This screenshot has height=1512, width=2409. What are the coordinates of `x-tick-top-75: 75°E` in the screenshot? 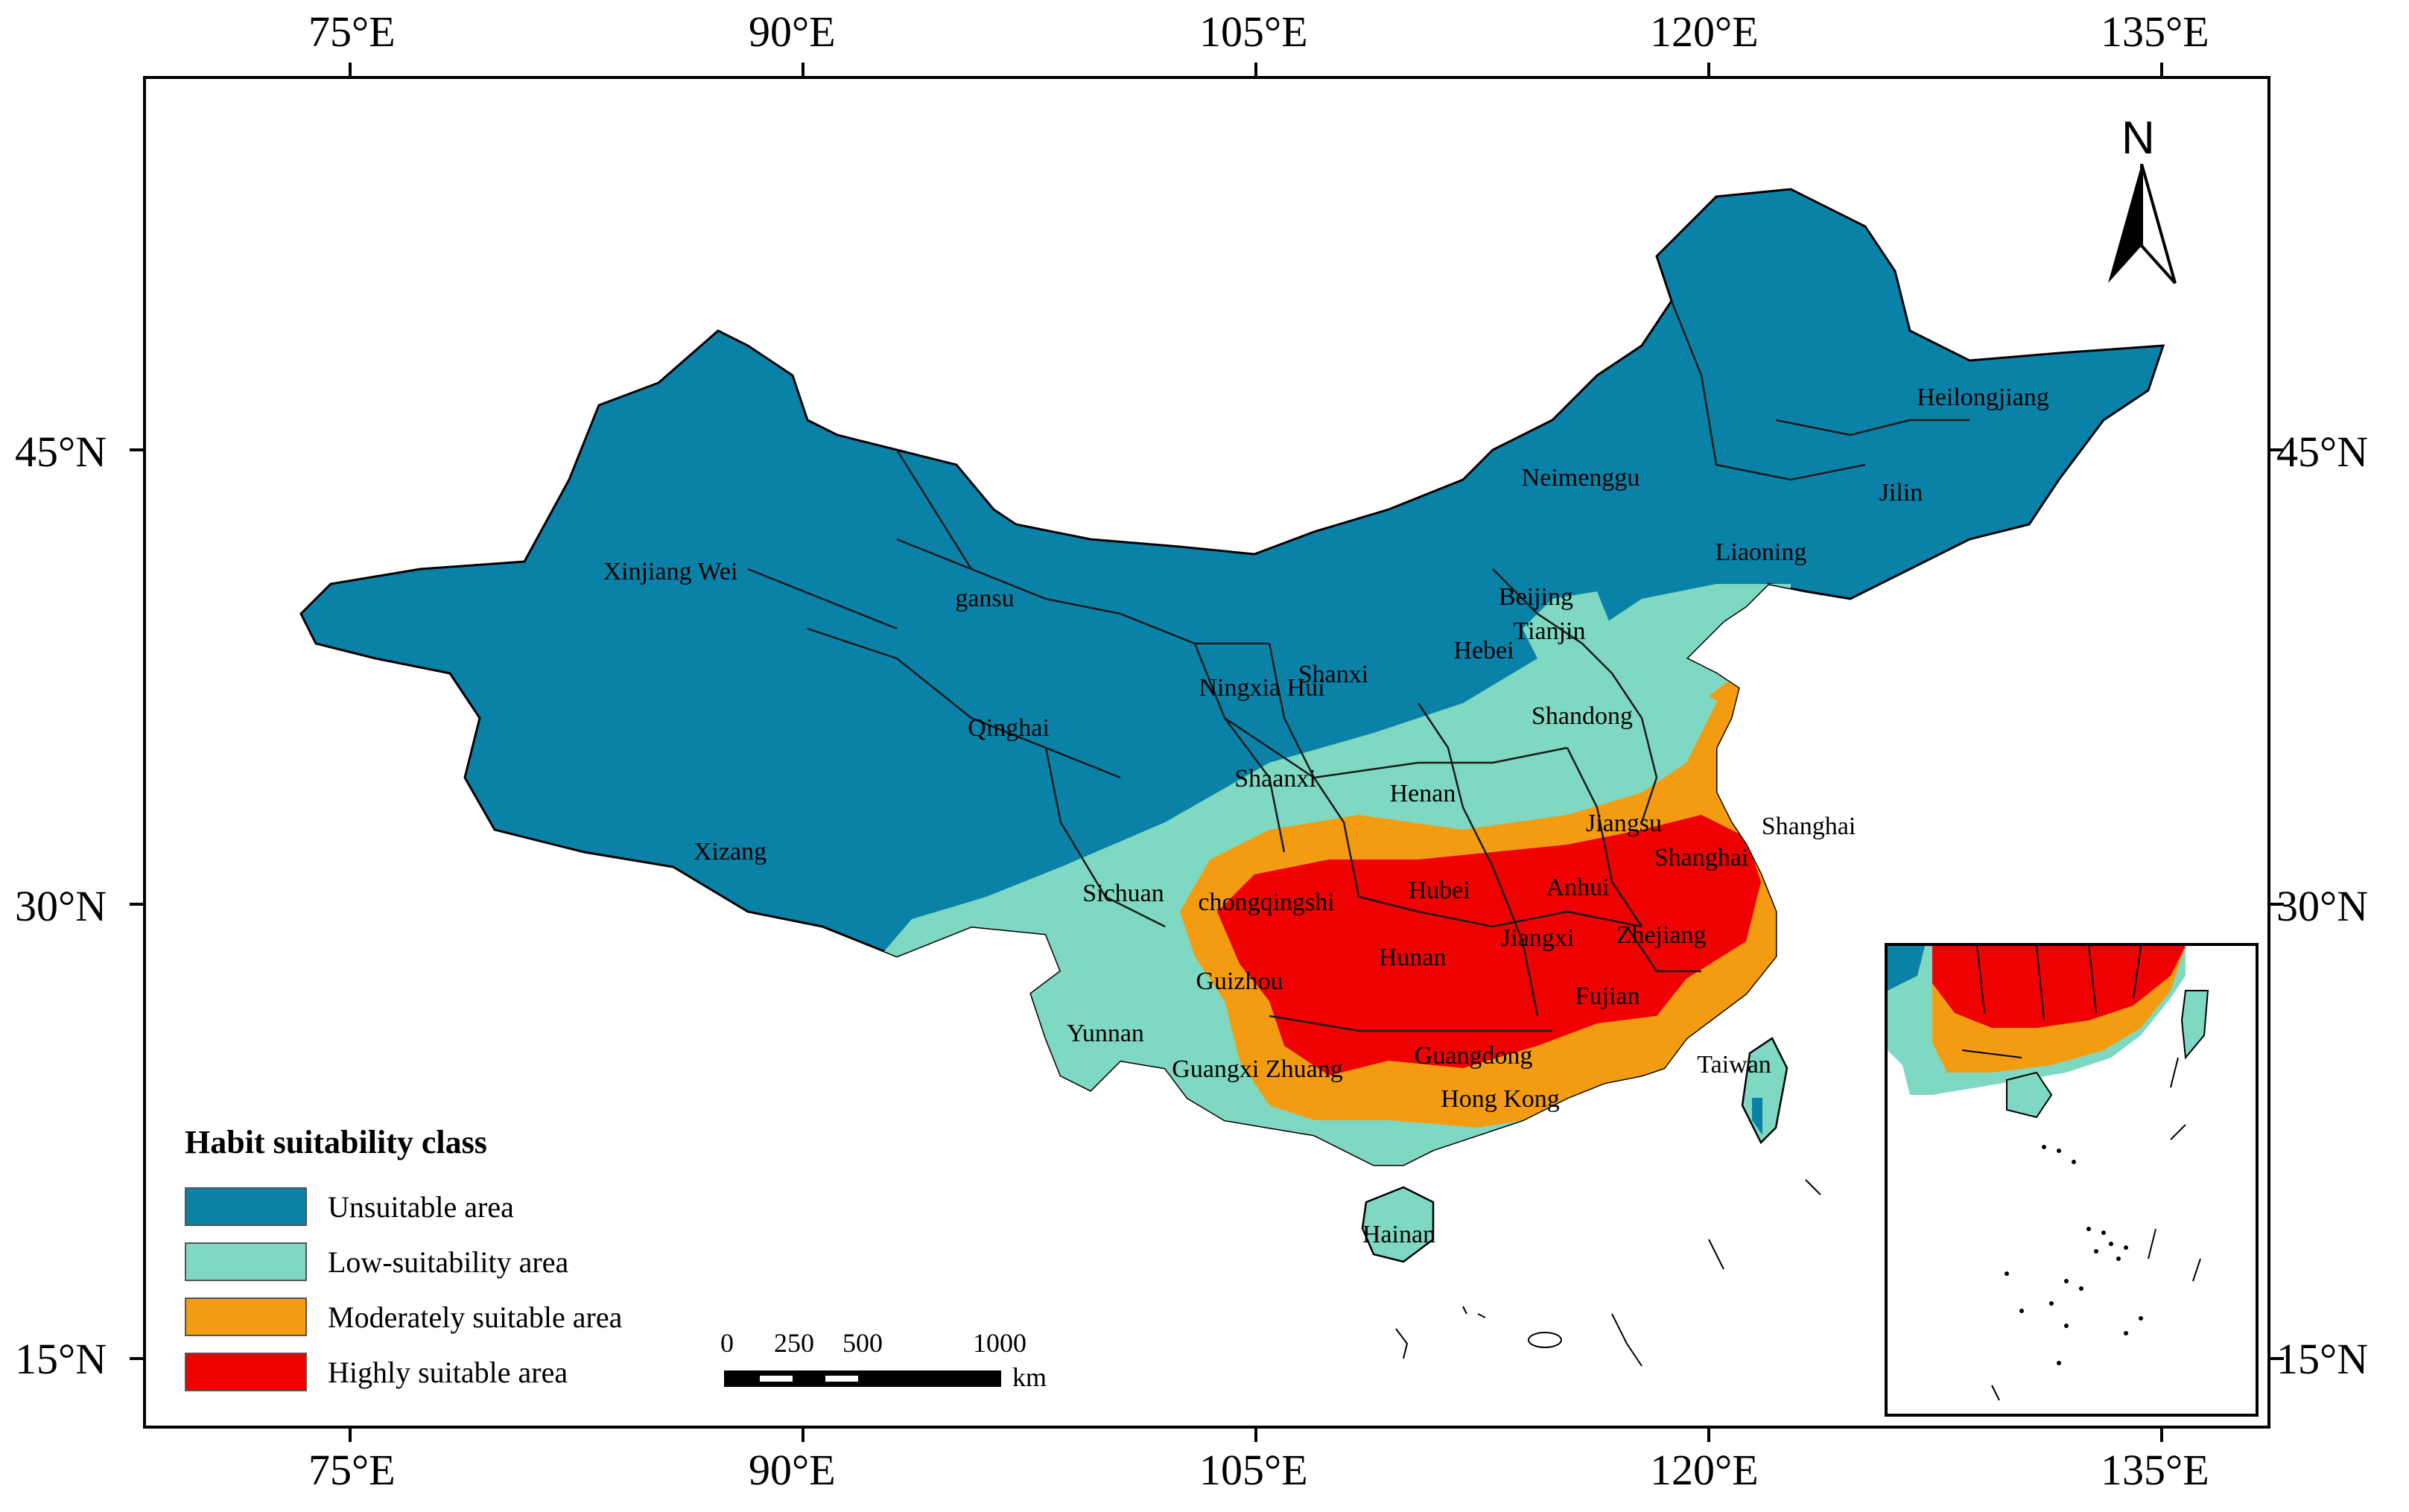 It's located at (352, 31).